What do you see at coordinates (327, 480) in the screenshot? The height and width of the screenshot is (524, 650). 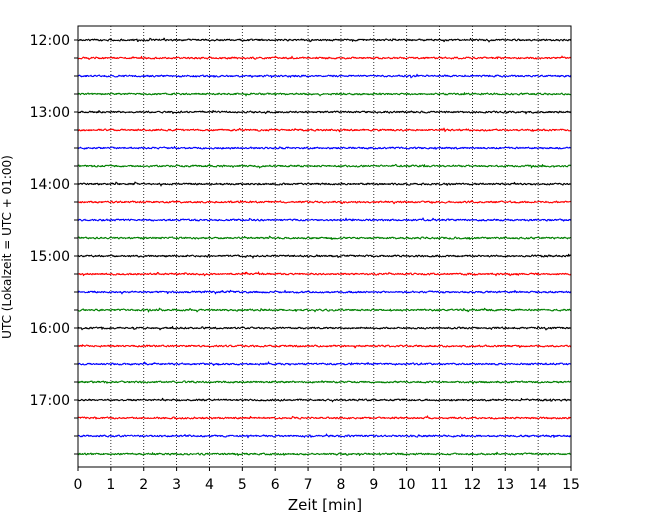 I see `x-axis: 0 1 2 3 4 5 6 7 8 9 10 11 12 13 14 15` at bounding box center [327, 480].